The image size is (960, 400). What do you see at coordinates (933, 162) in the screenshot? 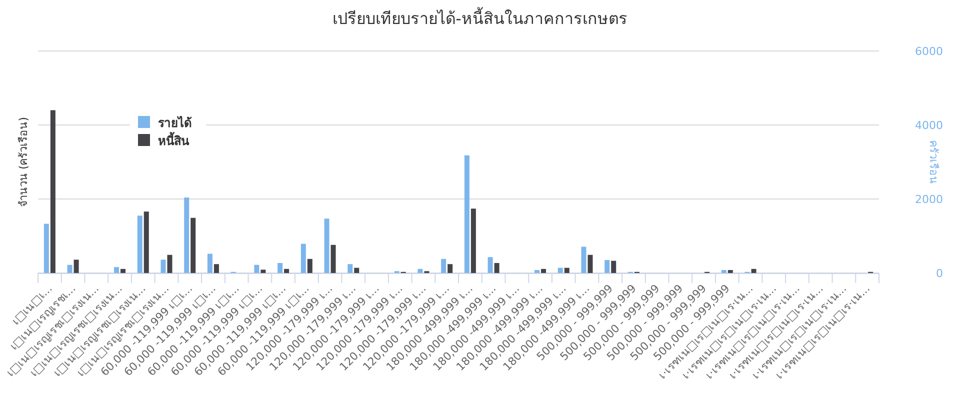
I see `y2-axis-title: ครัวเรือน` at bounding box center [933, 162].